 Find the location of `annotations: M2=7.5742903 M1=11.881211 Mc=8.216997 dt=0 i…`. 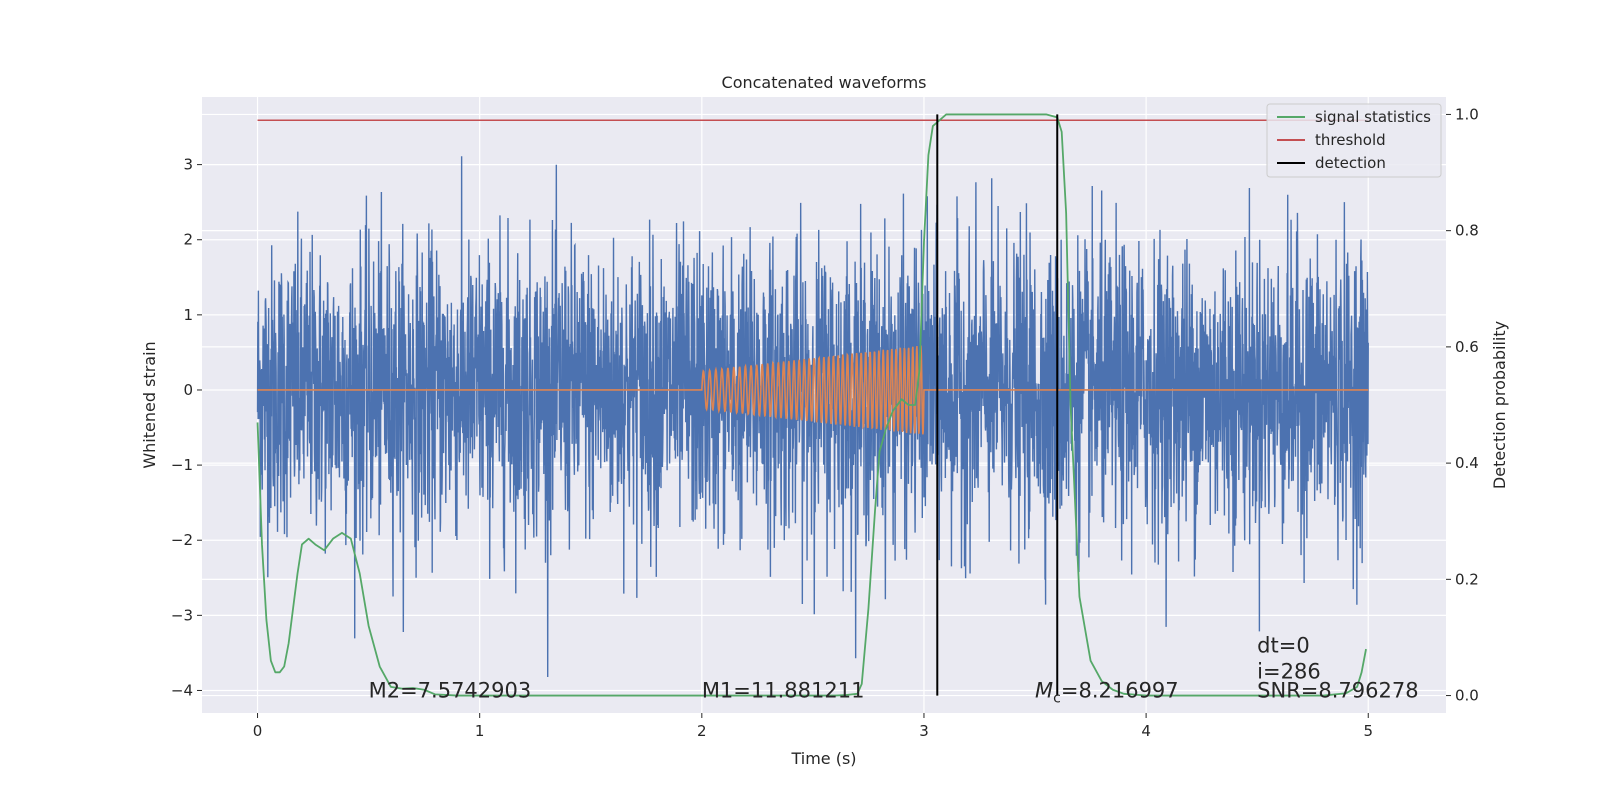

annotations: M2=7.5742903 M1=11.881211 Mc=8.216997 dt=0 i… is located at coordinates (894, 669).